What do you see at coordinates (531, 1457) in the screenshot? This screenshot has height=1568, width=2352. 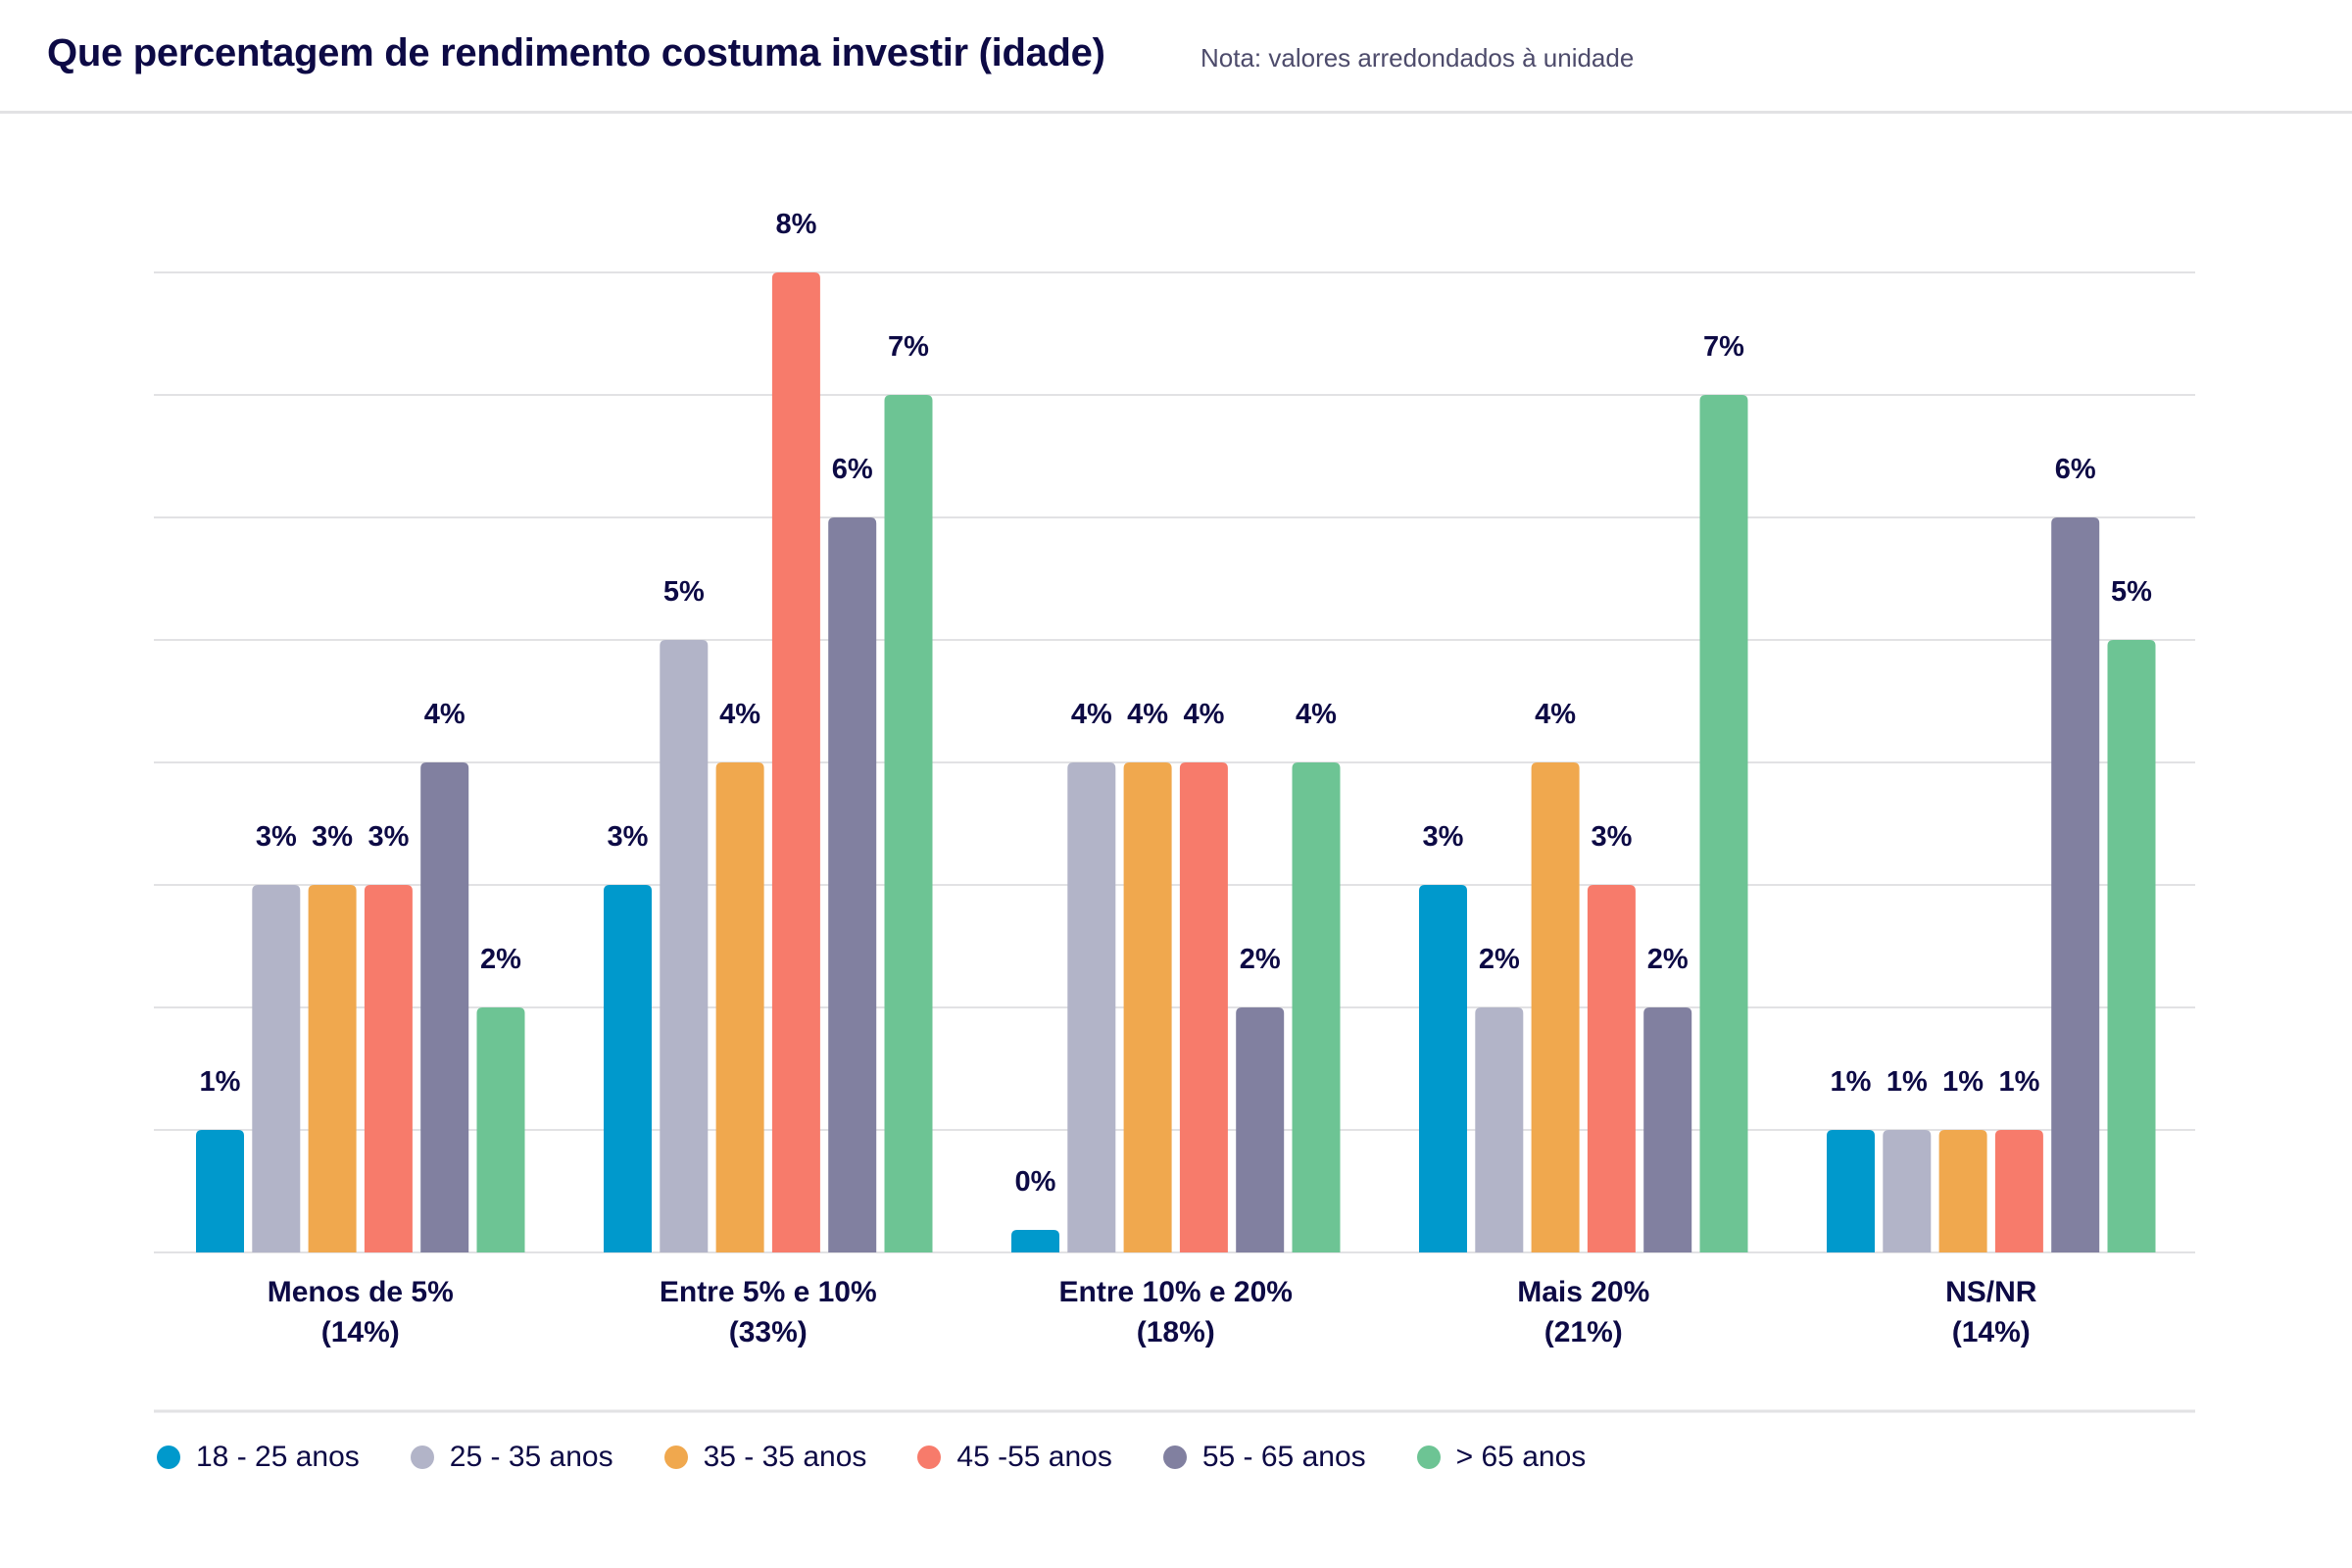 I see `legend-label: 25 - 35 anos` at bounding box center [531, 1457].